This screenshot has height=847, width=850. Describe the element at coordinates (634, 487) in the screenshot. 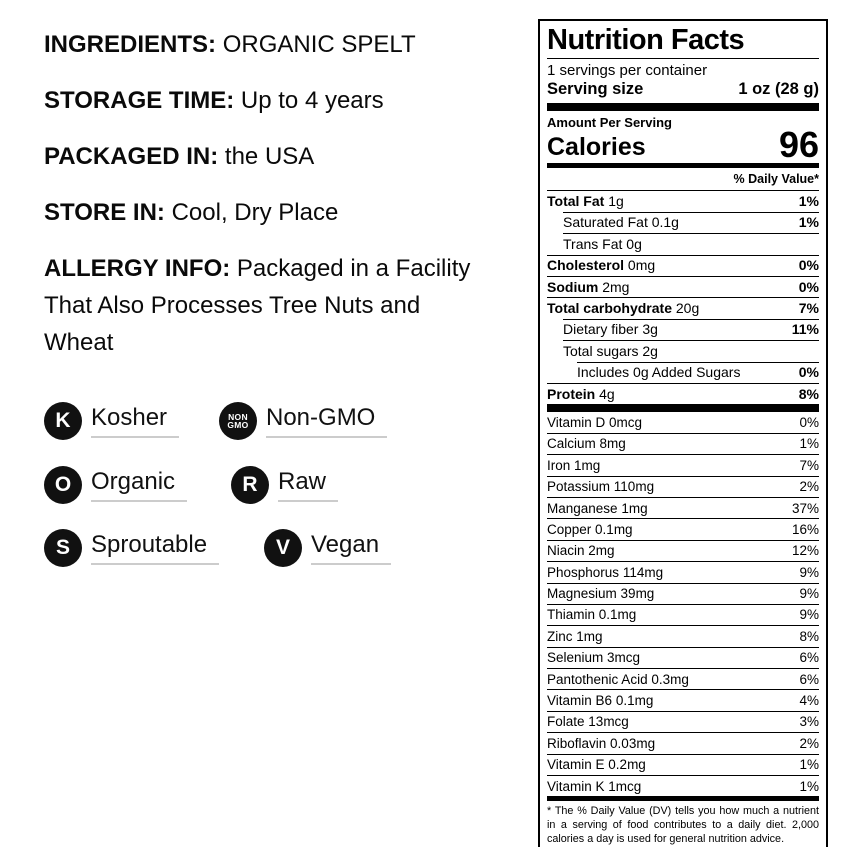

I see `vitamin-amount: 110mg` at that location.